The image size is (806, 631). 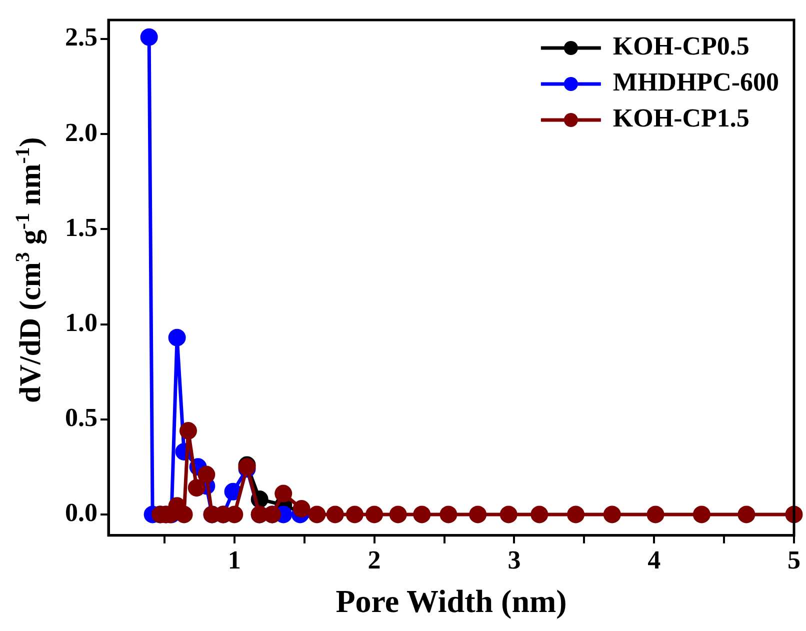 What do you see at coordinates (81, 417) in the screenshot?
I see `y-tick-label: 0.5` at bounding box center [81, 417].